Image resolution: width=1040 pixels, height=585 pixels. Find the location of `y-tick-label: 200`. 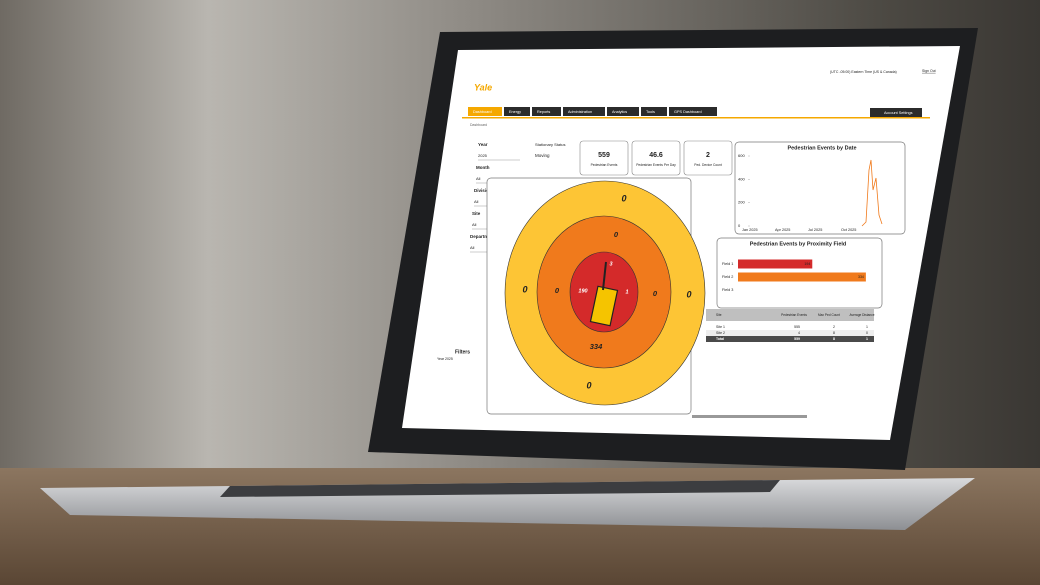

y-tick-label: 200 is located at coordinates (741, 202).